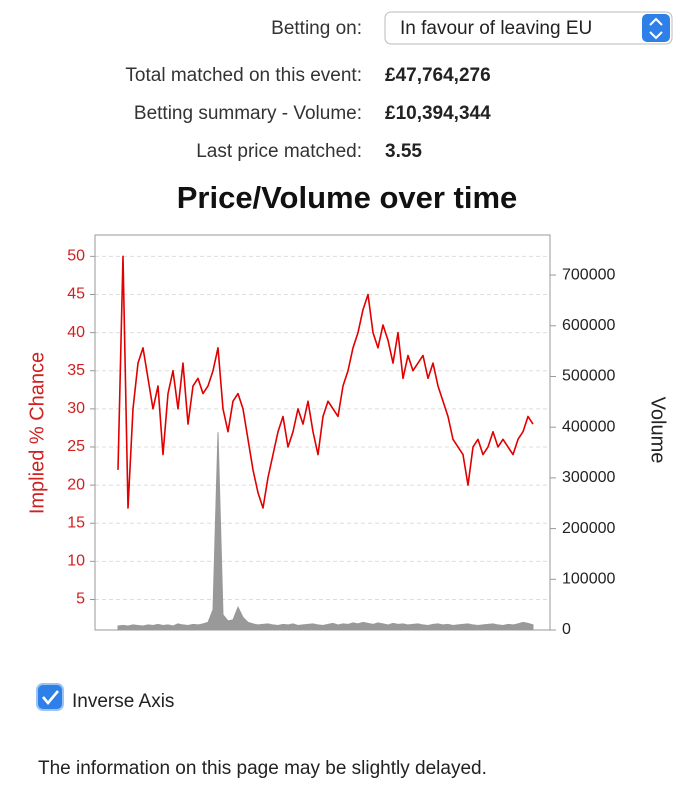  I want to click on summary-value: £47,764,276, so click(438, 75).